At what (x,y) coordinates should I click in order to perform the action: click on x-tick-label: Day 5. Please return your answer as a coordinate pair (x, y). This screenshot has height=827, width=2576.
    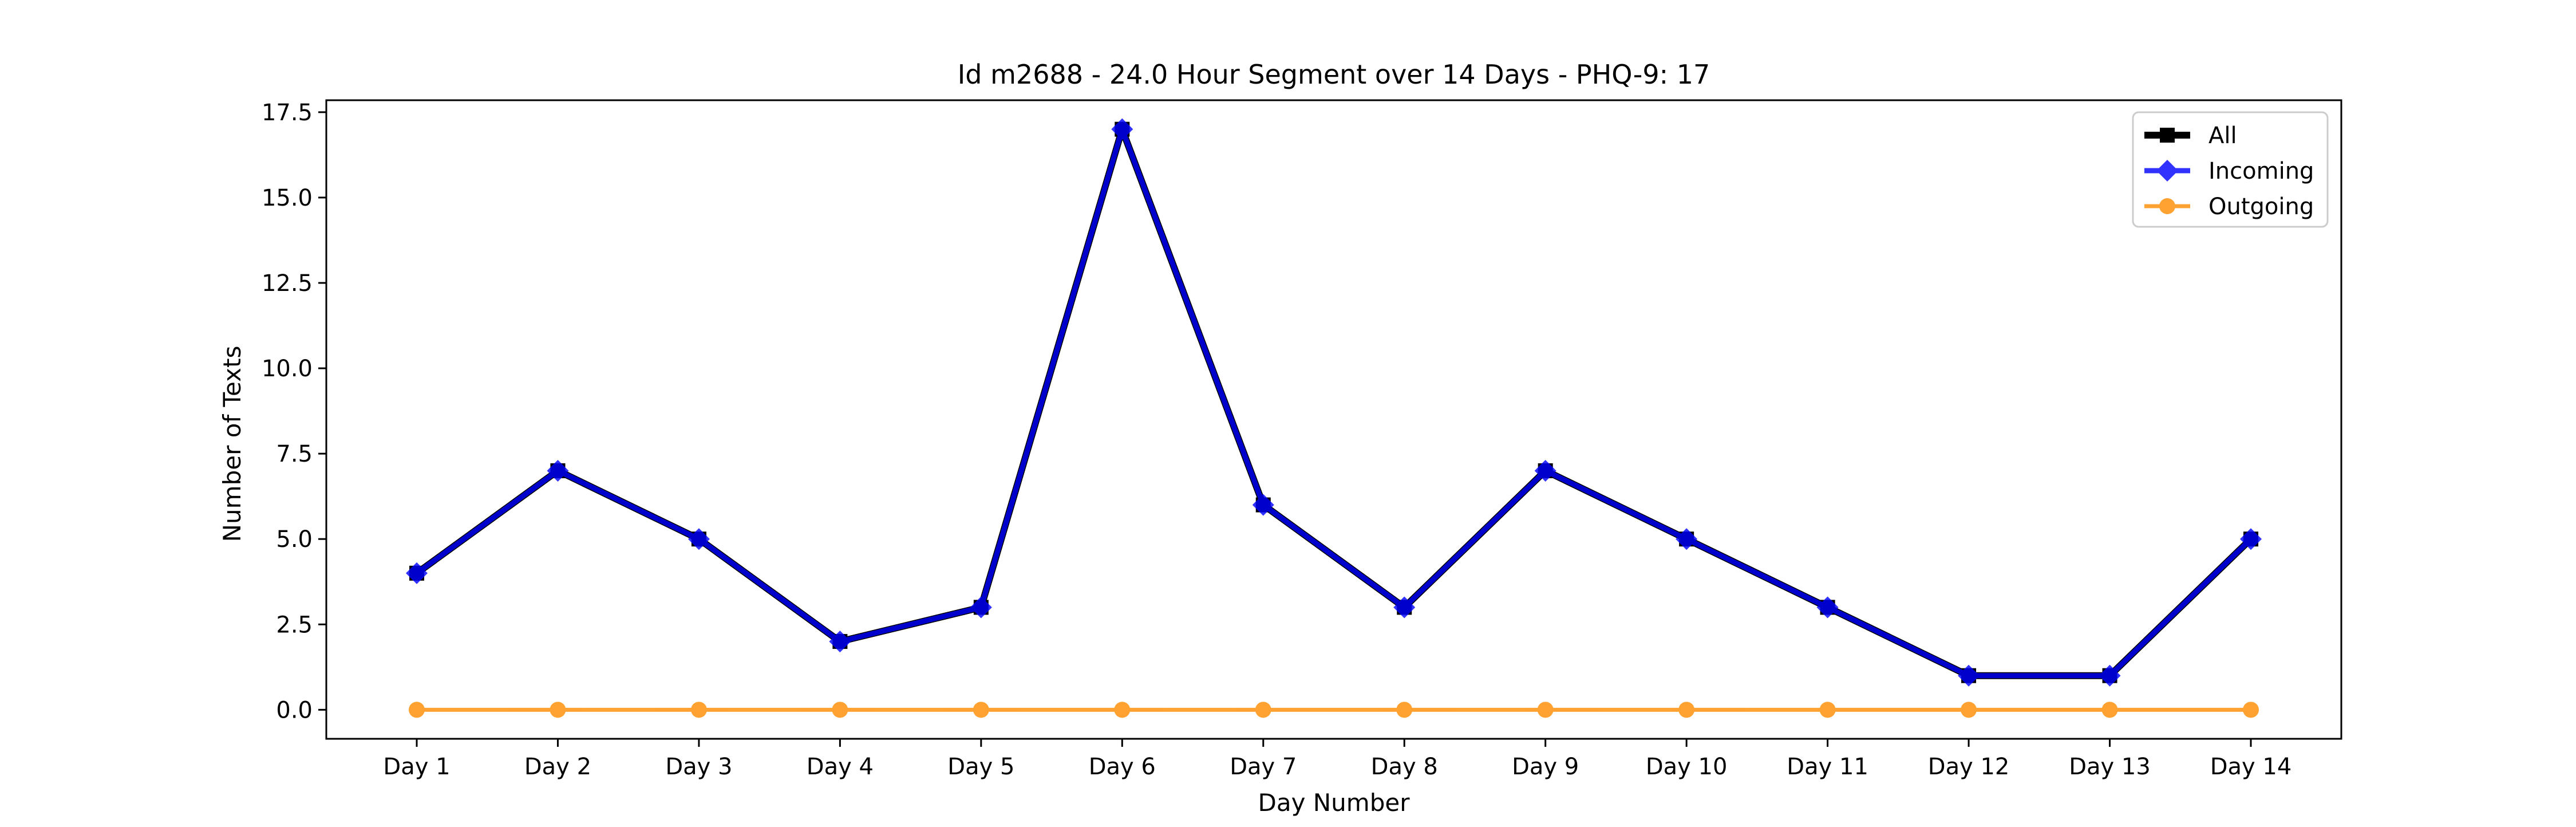
    Looking at the image, I should click on (980, 767).